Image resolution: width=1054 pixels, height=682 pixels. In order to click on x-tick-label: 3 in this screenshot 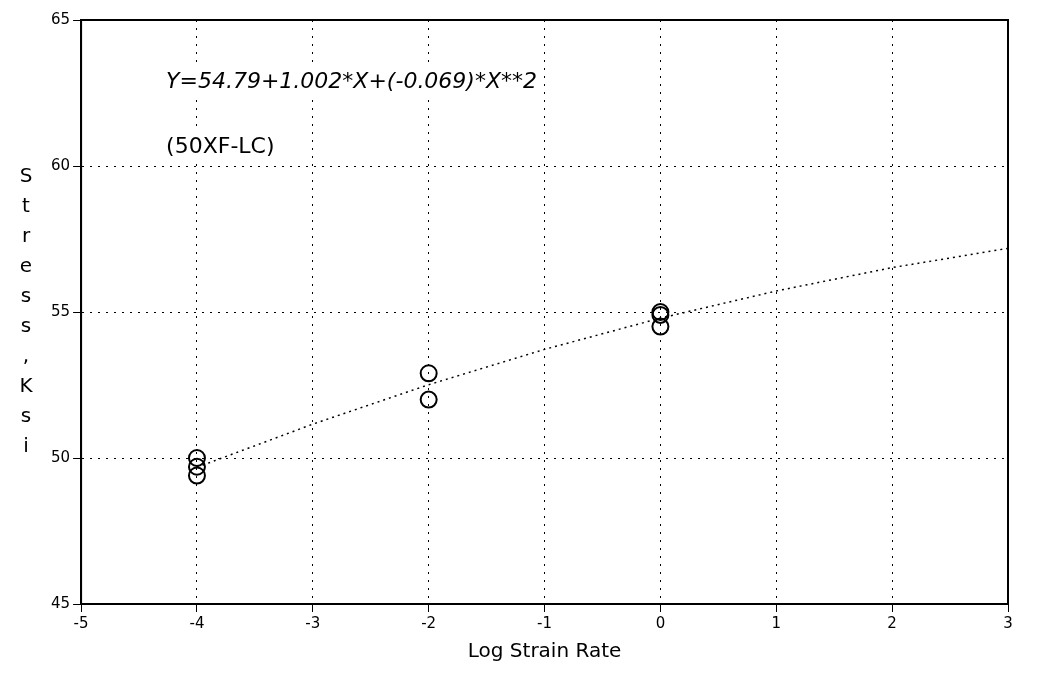, I will do `click(1008, 622)`.